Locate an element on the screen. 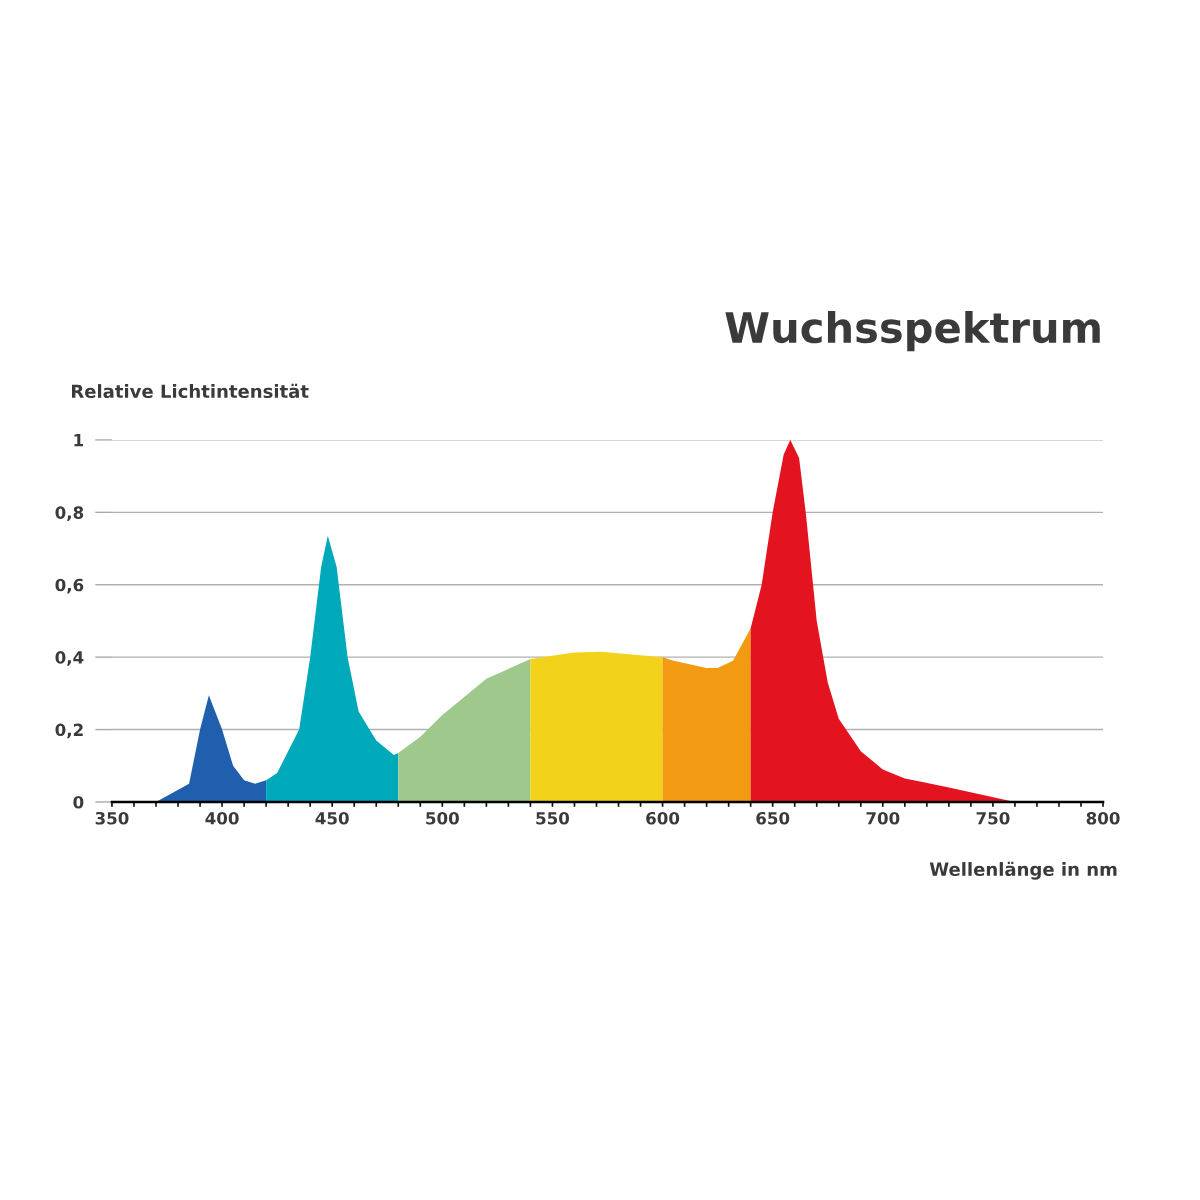  y-tick-label: 0,4 is located at coordinates (69, 658).